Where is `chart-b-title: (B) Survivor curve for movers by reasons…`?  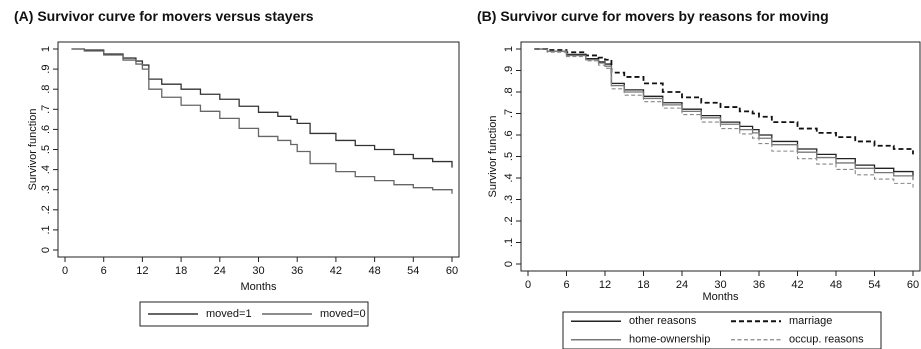
chart-b-title: (B) Survivor curve for movers by reasons… is located at coordinates (653, 16).